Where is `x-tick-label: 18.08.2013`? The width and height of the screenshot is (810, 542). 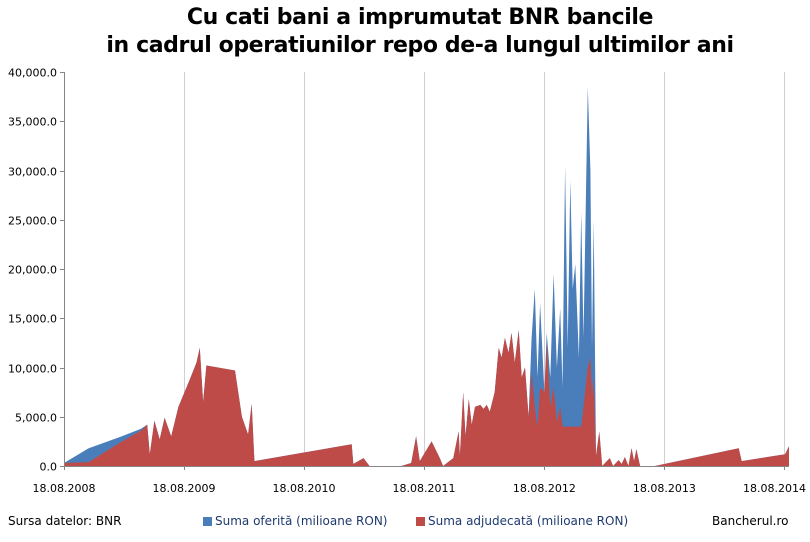 x-tick-label: 18.08.2013 is located at coordinates (664, 488).